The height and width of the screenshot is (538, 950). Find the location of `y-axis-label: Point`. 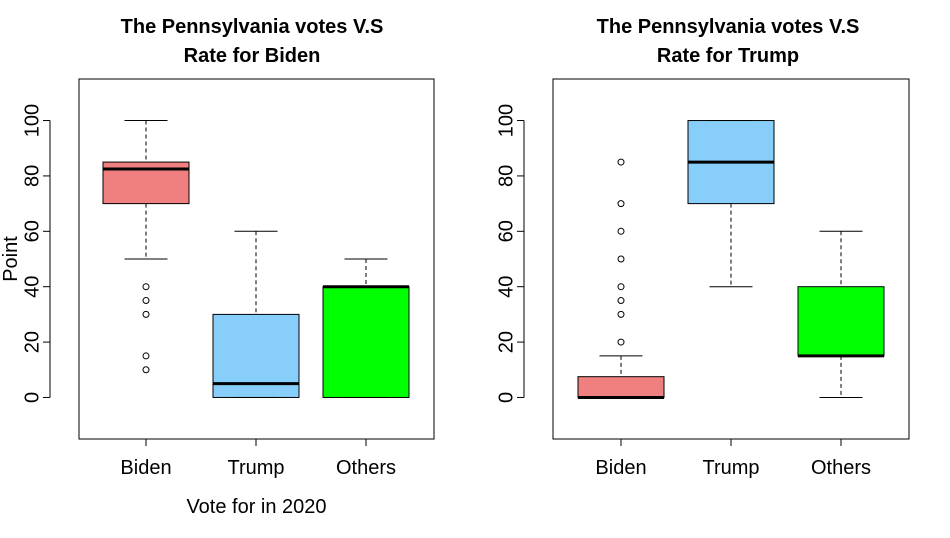

y-axis-label: Point is located at coordinates (11, 259).